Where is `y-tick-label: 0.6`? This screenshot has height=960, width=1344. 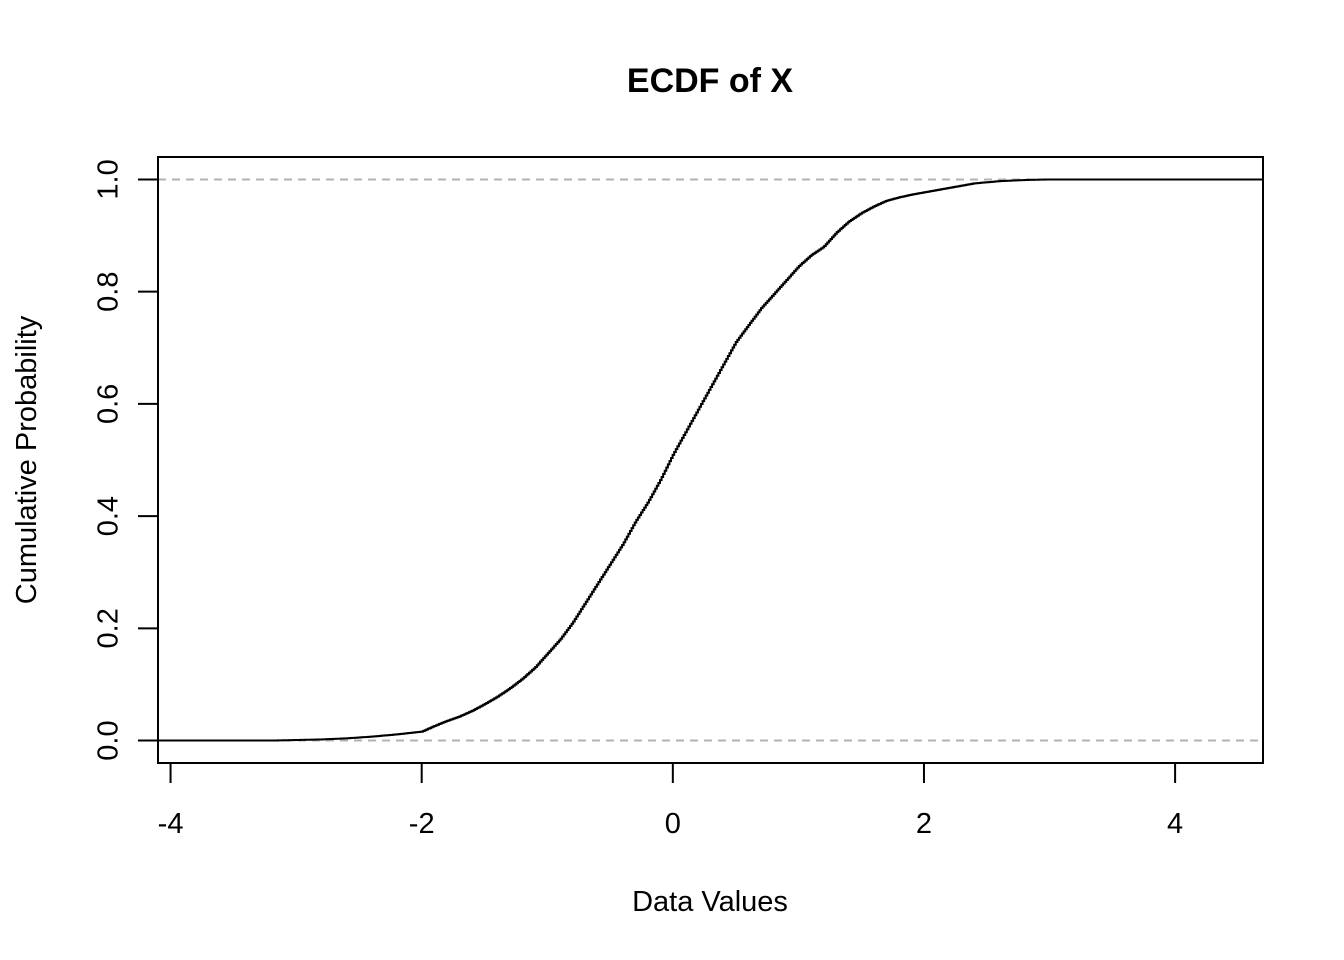 y-tick-label: 0.6 is located at coordinates (109, 404).